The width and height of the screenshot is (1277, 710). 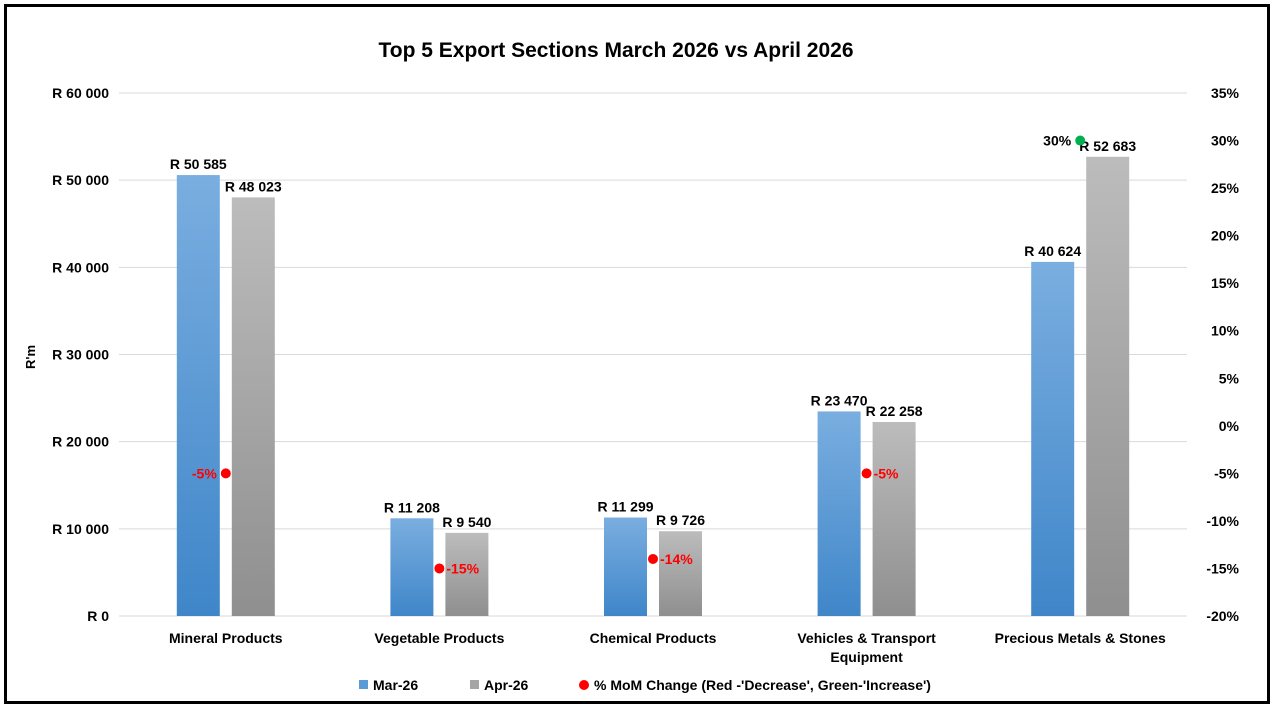 I want to click on y-tick-label: R 30 000, so click(x=80, y=355).